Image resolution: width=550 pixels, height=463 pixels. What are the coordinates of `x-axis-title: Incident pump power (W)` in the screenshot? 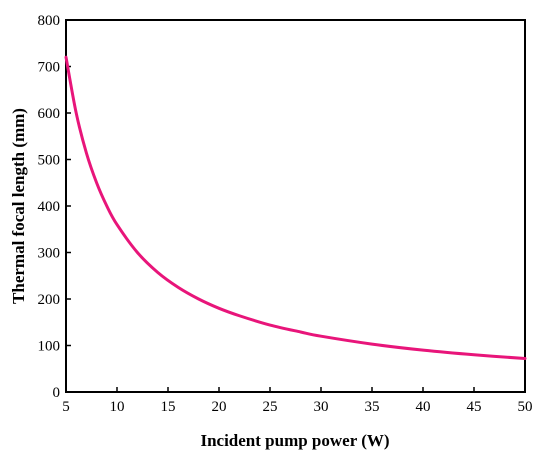 It's located at (294, 440).